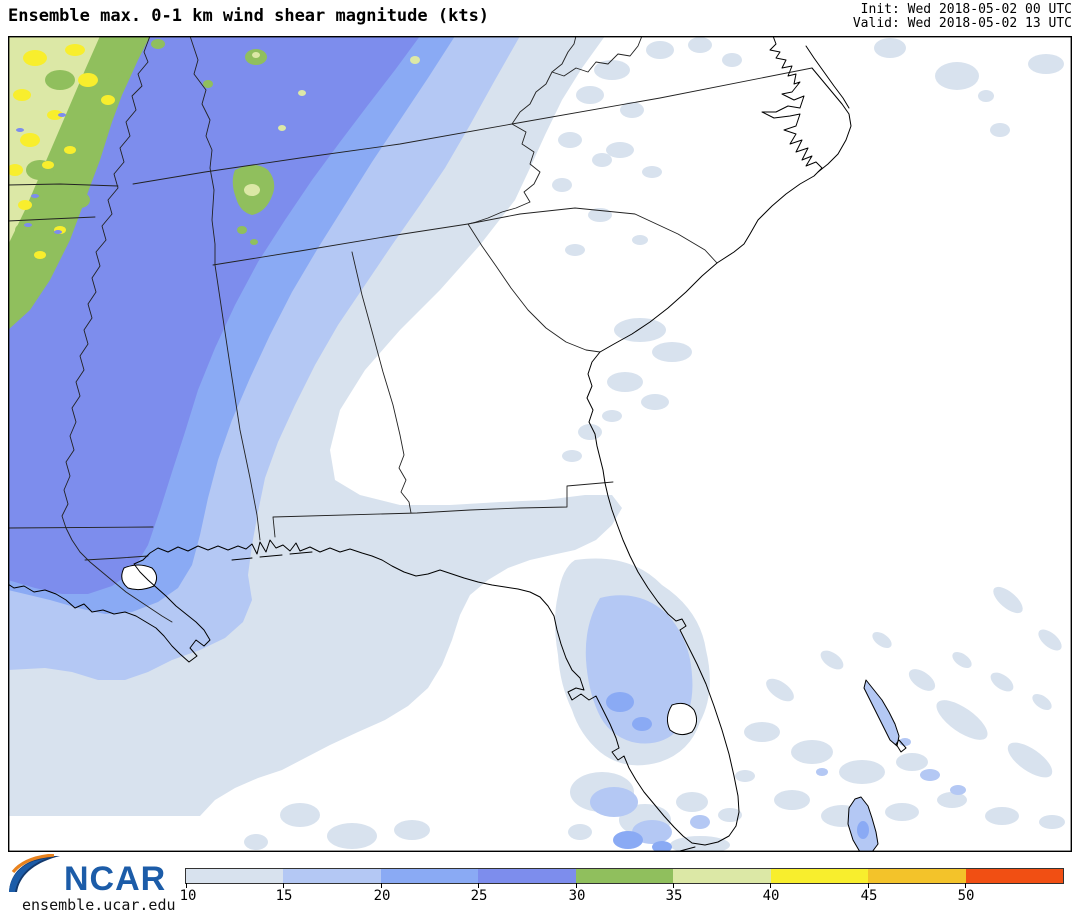 The width and height of the screenshot is (1080, 915). What do you see at coordinates (962, 23) in the screenshot?
I see `valid-time: Valid: Wed 2018-05-02 13 UTC` at bounding box center [962, 23].